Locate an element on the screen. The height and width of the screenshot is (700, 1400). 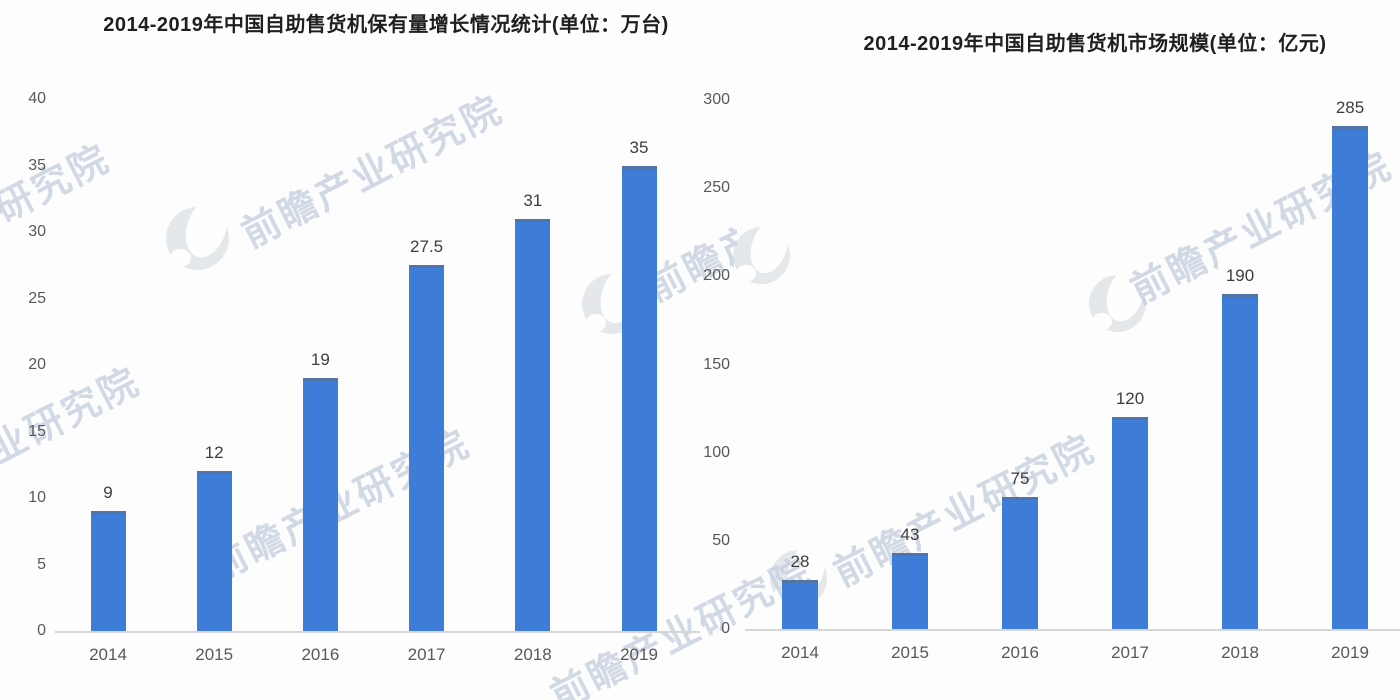
y-axis-tick-label: 150 is located at coordinates (716, 364).